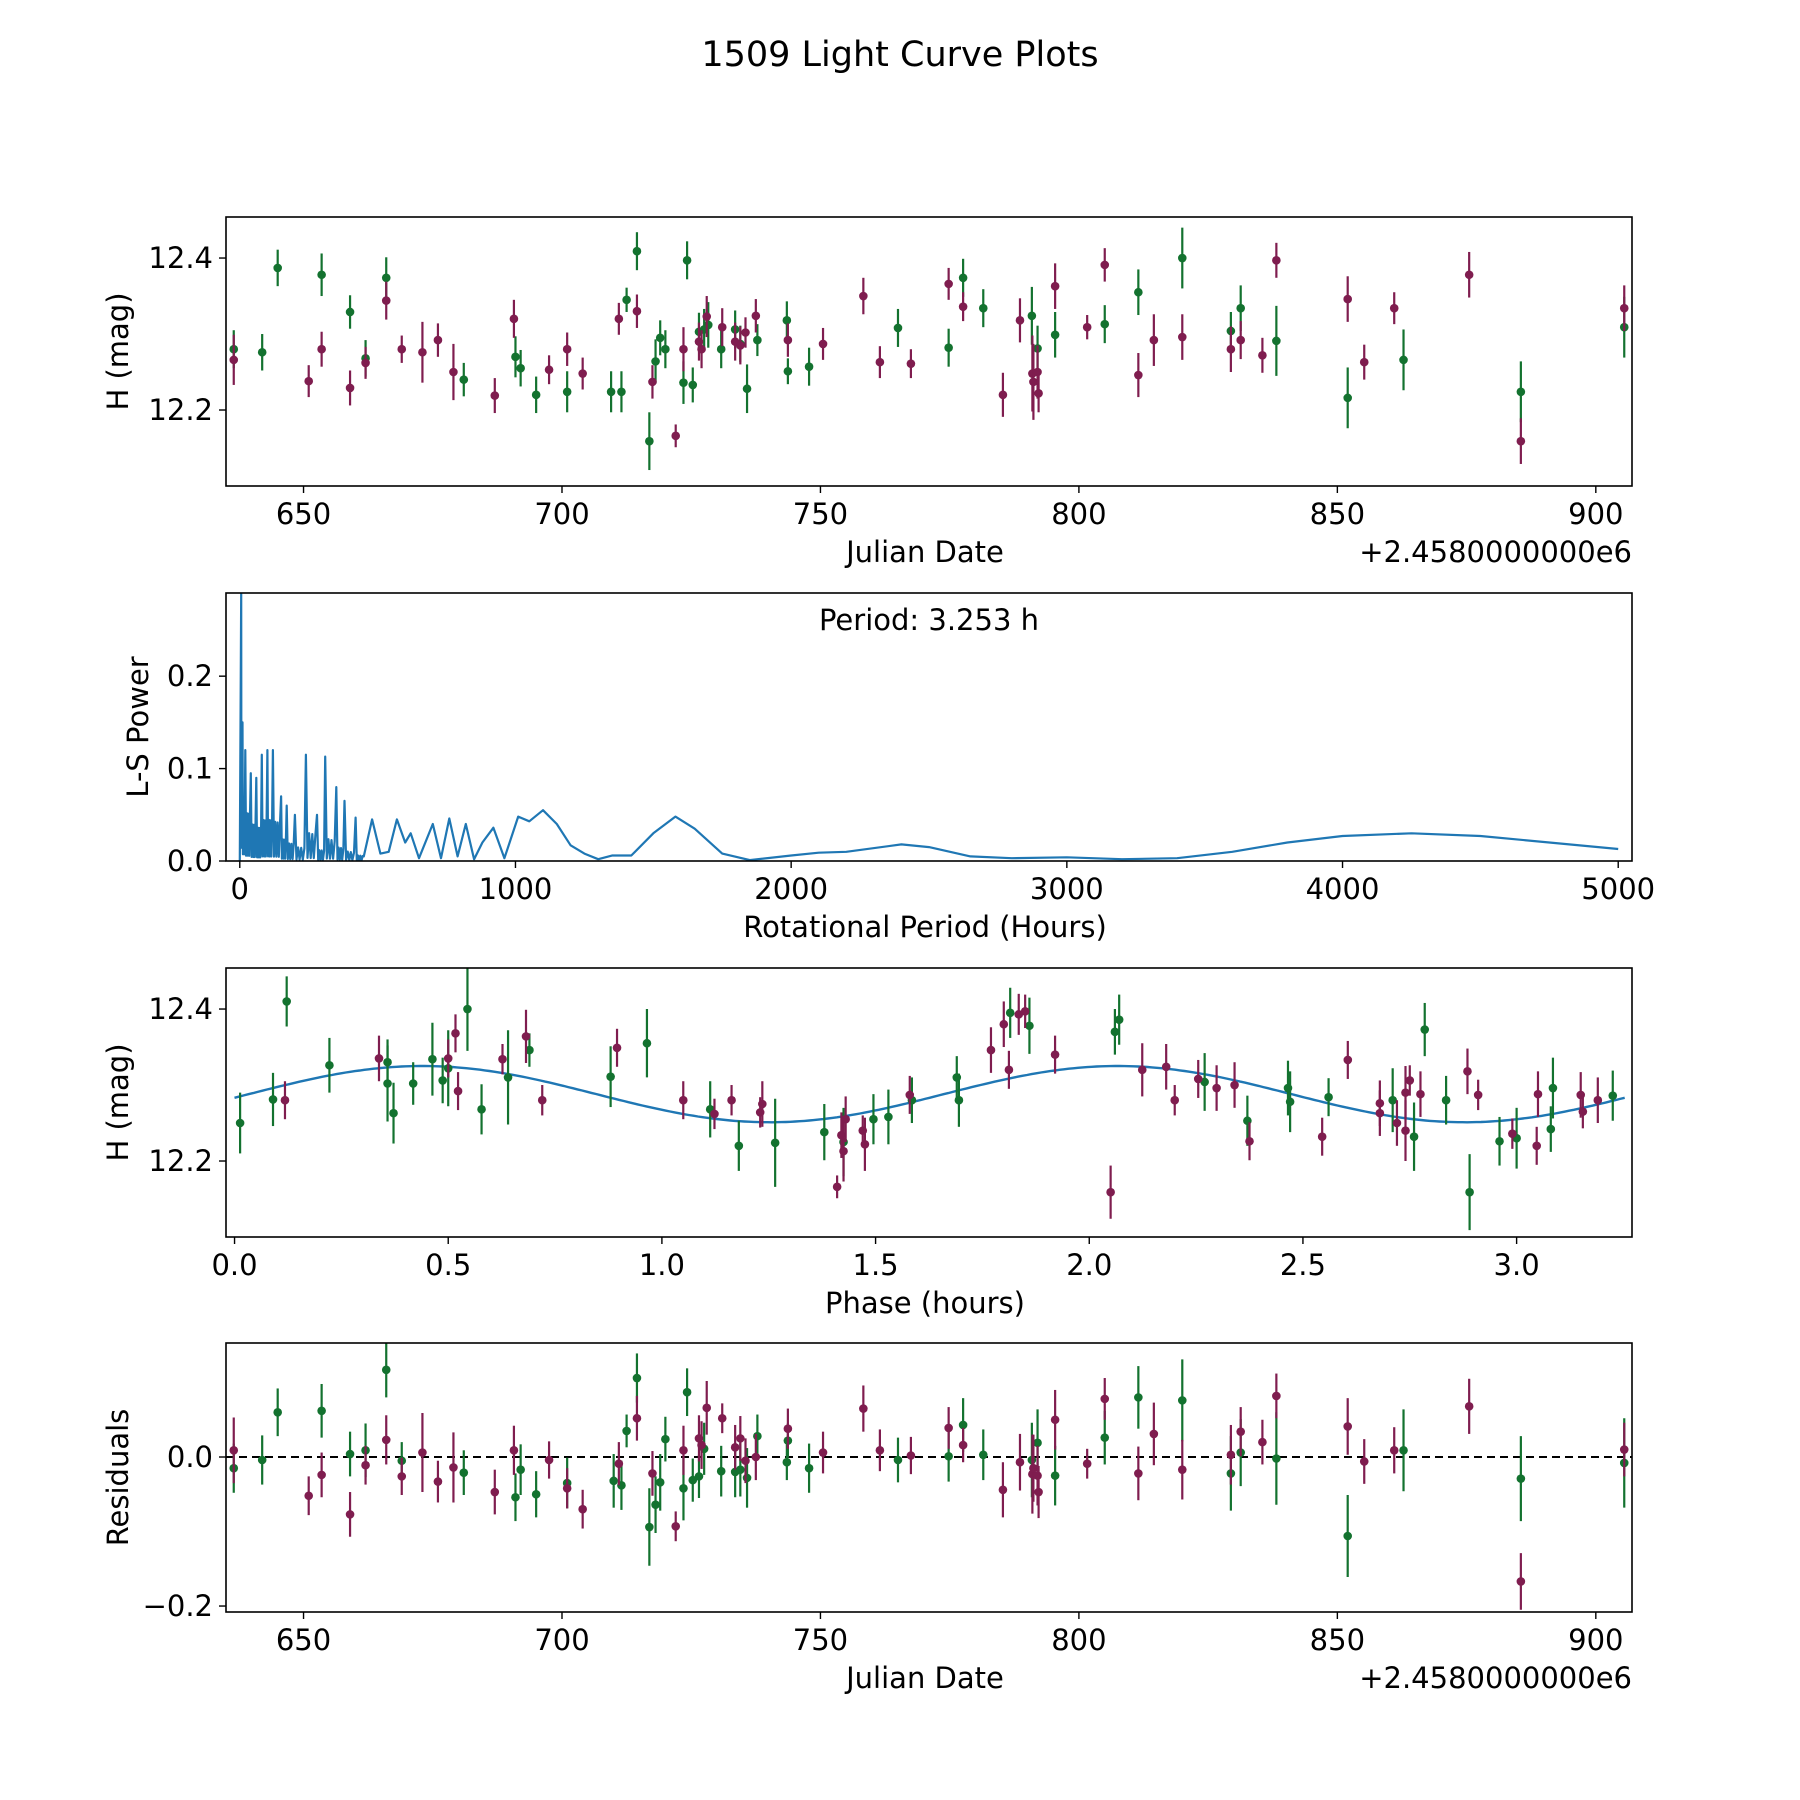 Image resolution: width=1800 pixels, height=1800 pixels. I want to click on x-tick-label: 3.0, so click(1517, 1265).